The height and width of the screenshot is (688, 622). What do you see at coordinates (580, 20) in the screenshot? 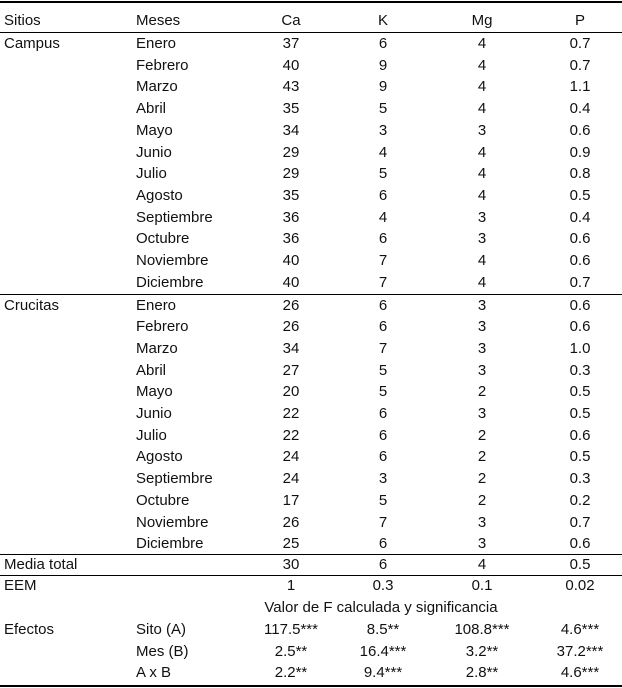
I see `header-p: P` at bounding box center [580, 20].